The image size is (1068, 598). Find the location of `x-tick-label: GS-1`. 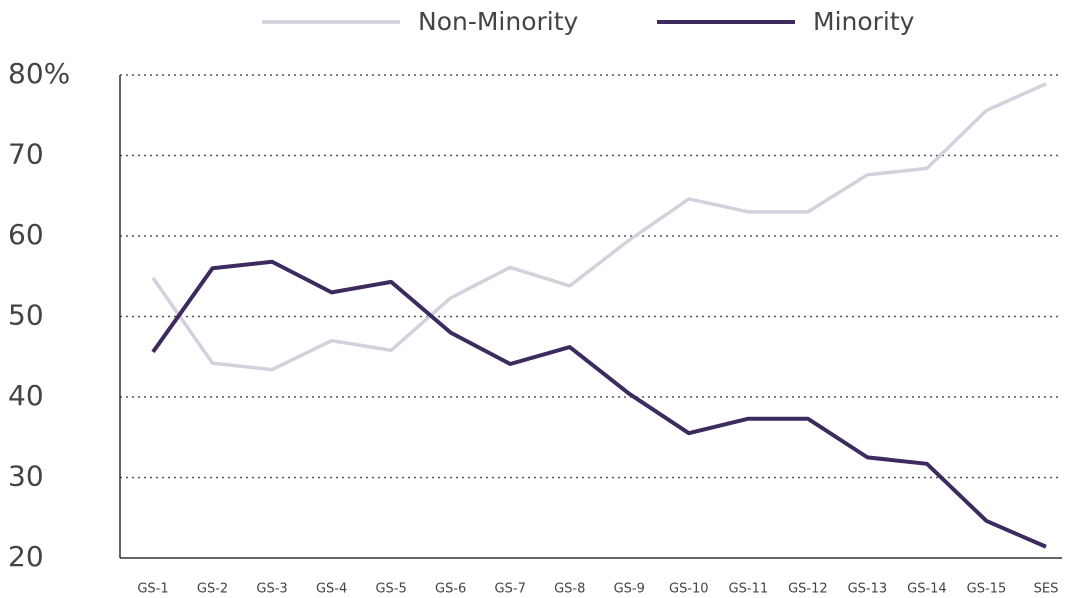

x-tick-label: GS-1 is located at coordinates (152, 589).